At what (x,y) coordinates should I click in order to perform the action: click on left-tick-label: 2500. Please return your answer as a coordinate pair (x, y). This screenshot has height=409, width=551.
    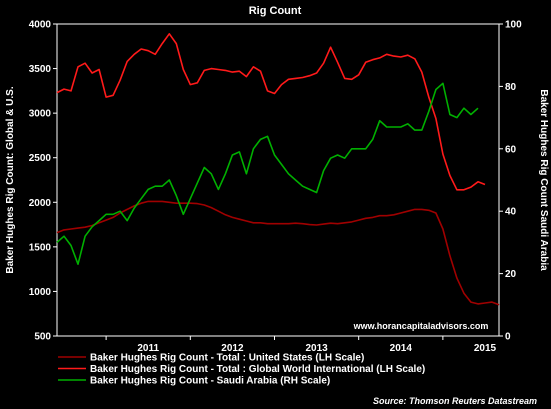
    Looking at the image, I should click on (40, 158).